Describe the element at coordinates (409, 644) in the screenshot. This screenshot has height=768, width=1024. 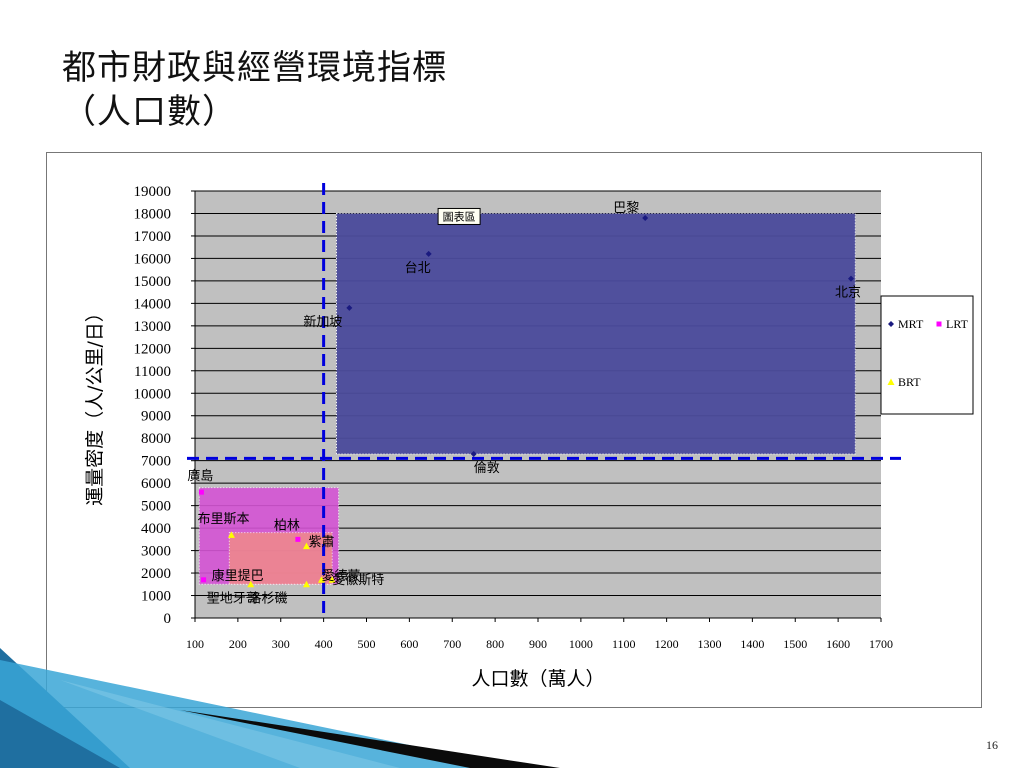
I see `x-tick-label: 600` at that location.